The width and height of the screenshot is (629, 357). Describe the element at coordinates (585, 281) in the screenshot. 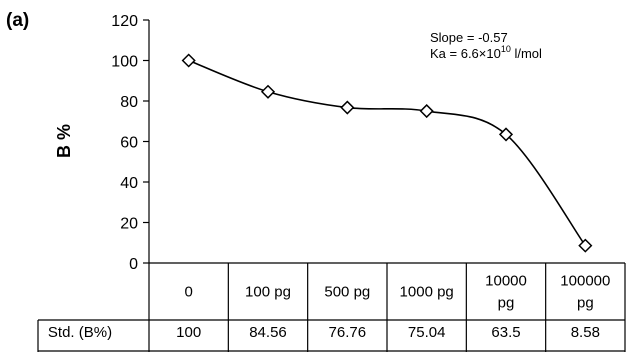

I see `category-label: 100000` at that location.